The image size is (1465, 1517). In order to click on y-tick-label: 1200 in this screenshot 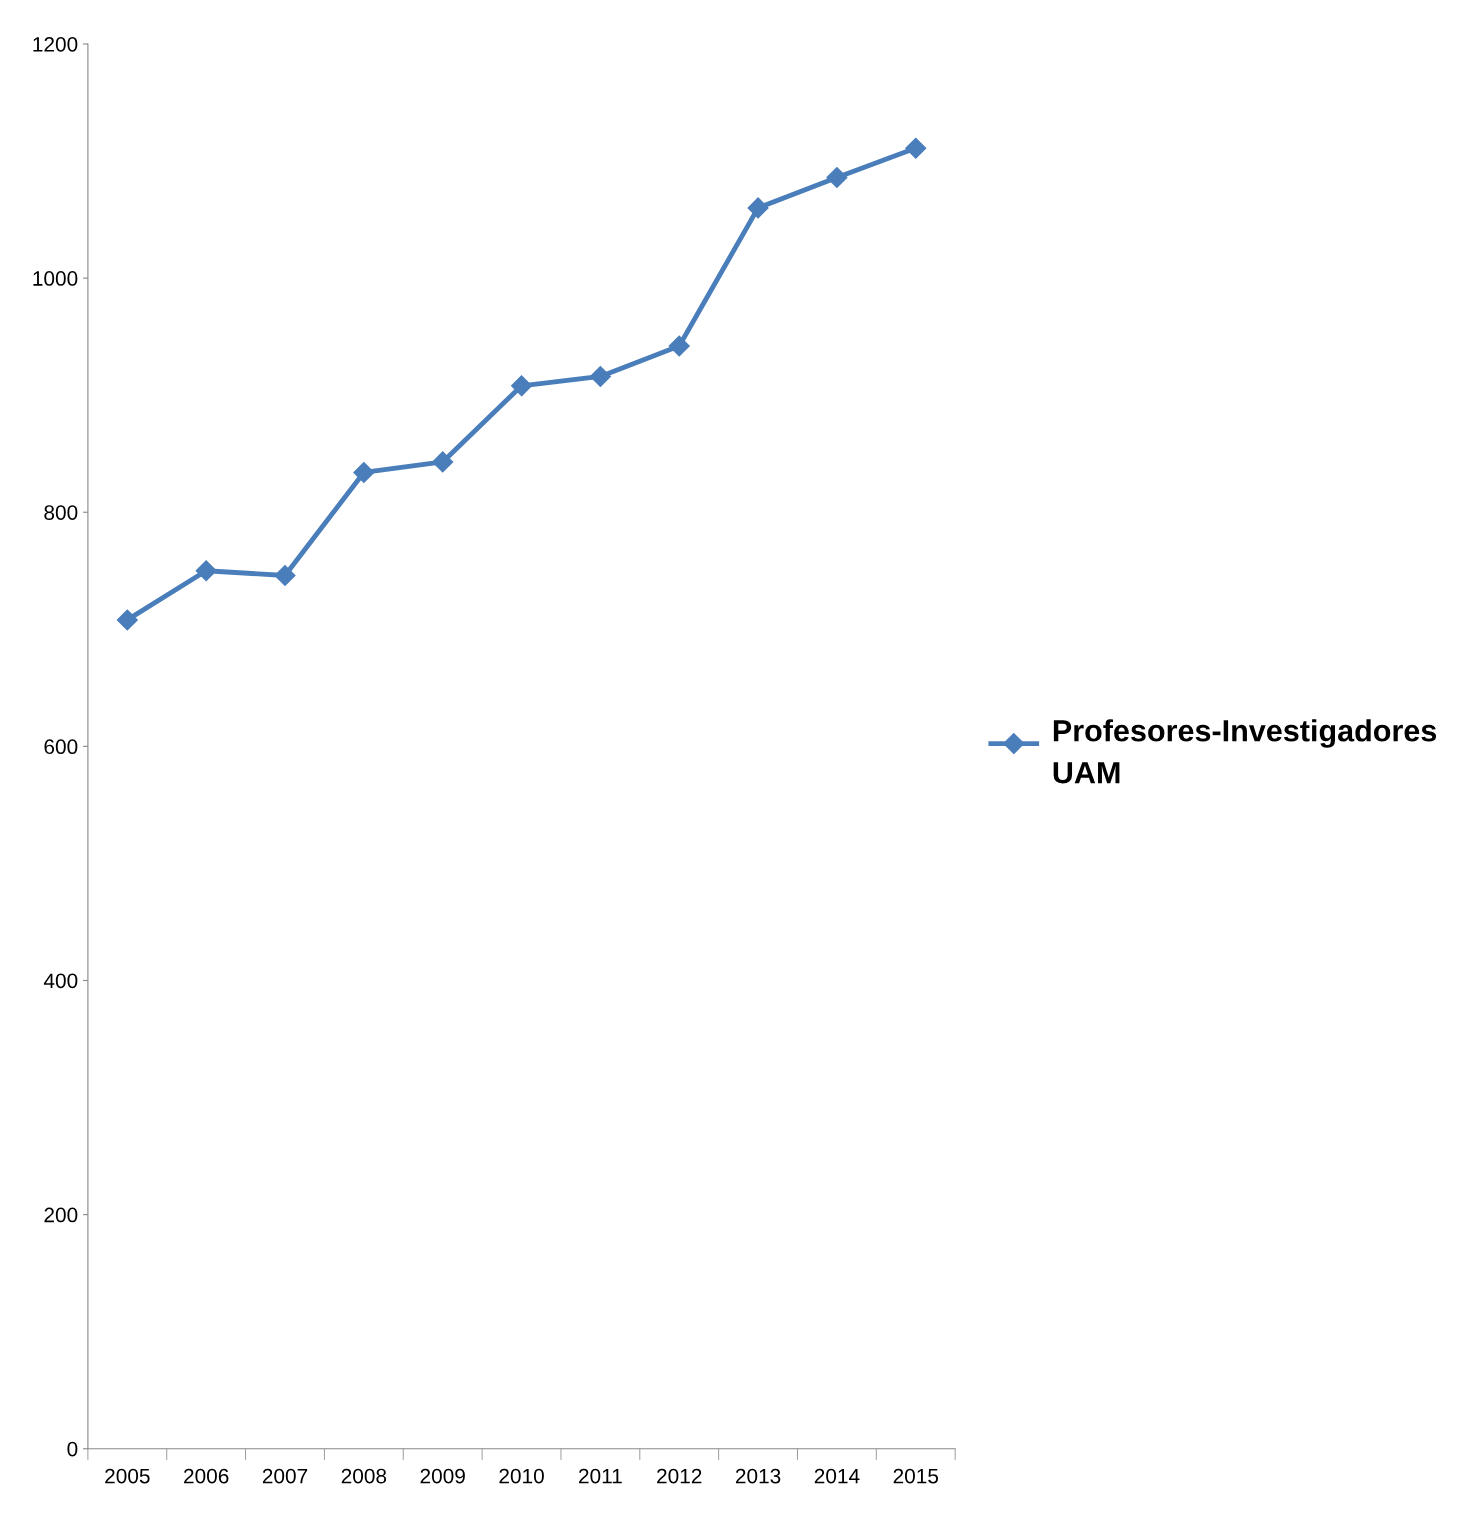, I will do `click(55, 44)`.